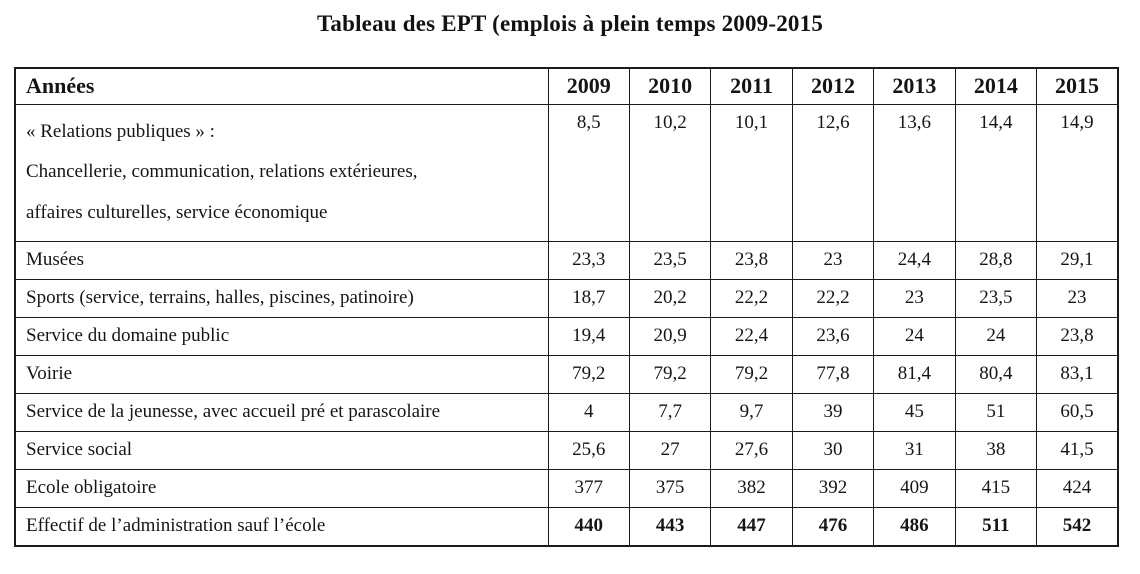  What do you see at coordinates (996, 173) in the screenshot?
I see `cell-value: 14,4` at bounding box center [996, 173].